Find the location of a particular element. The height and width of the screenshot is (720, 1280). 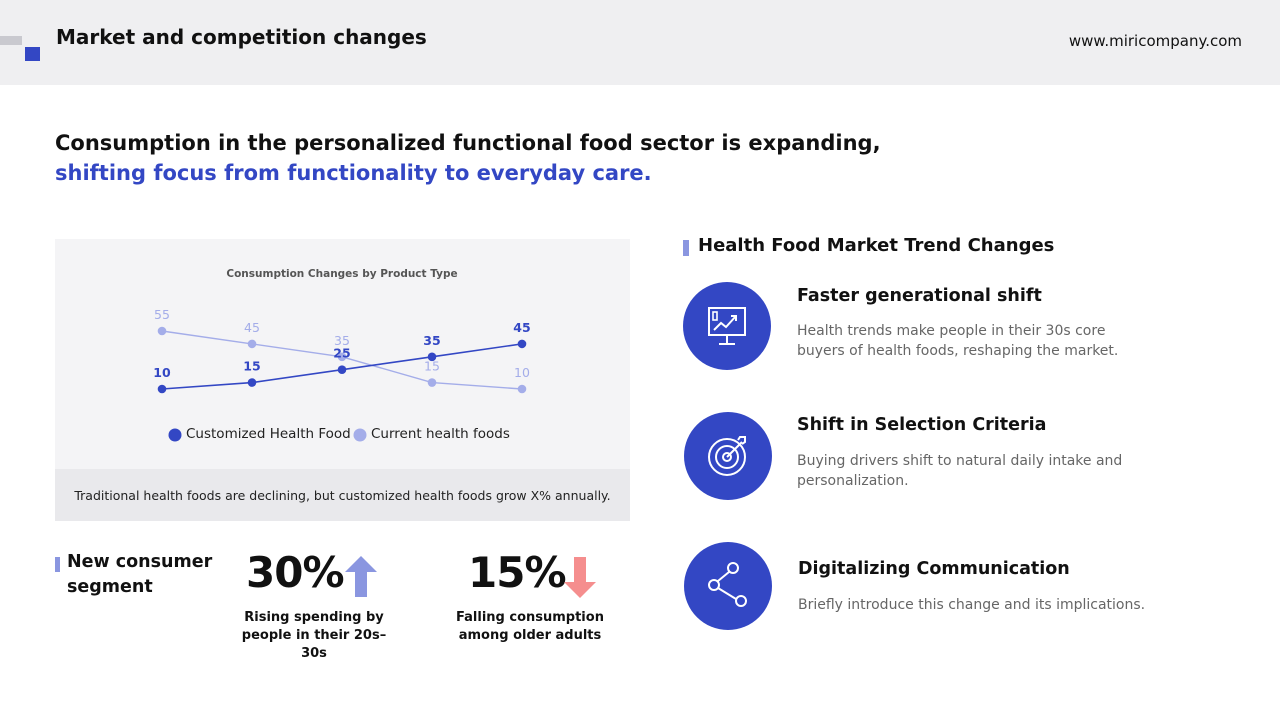

chart-monitor-icon is located at coordinates (727, 326).